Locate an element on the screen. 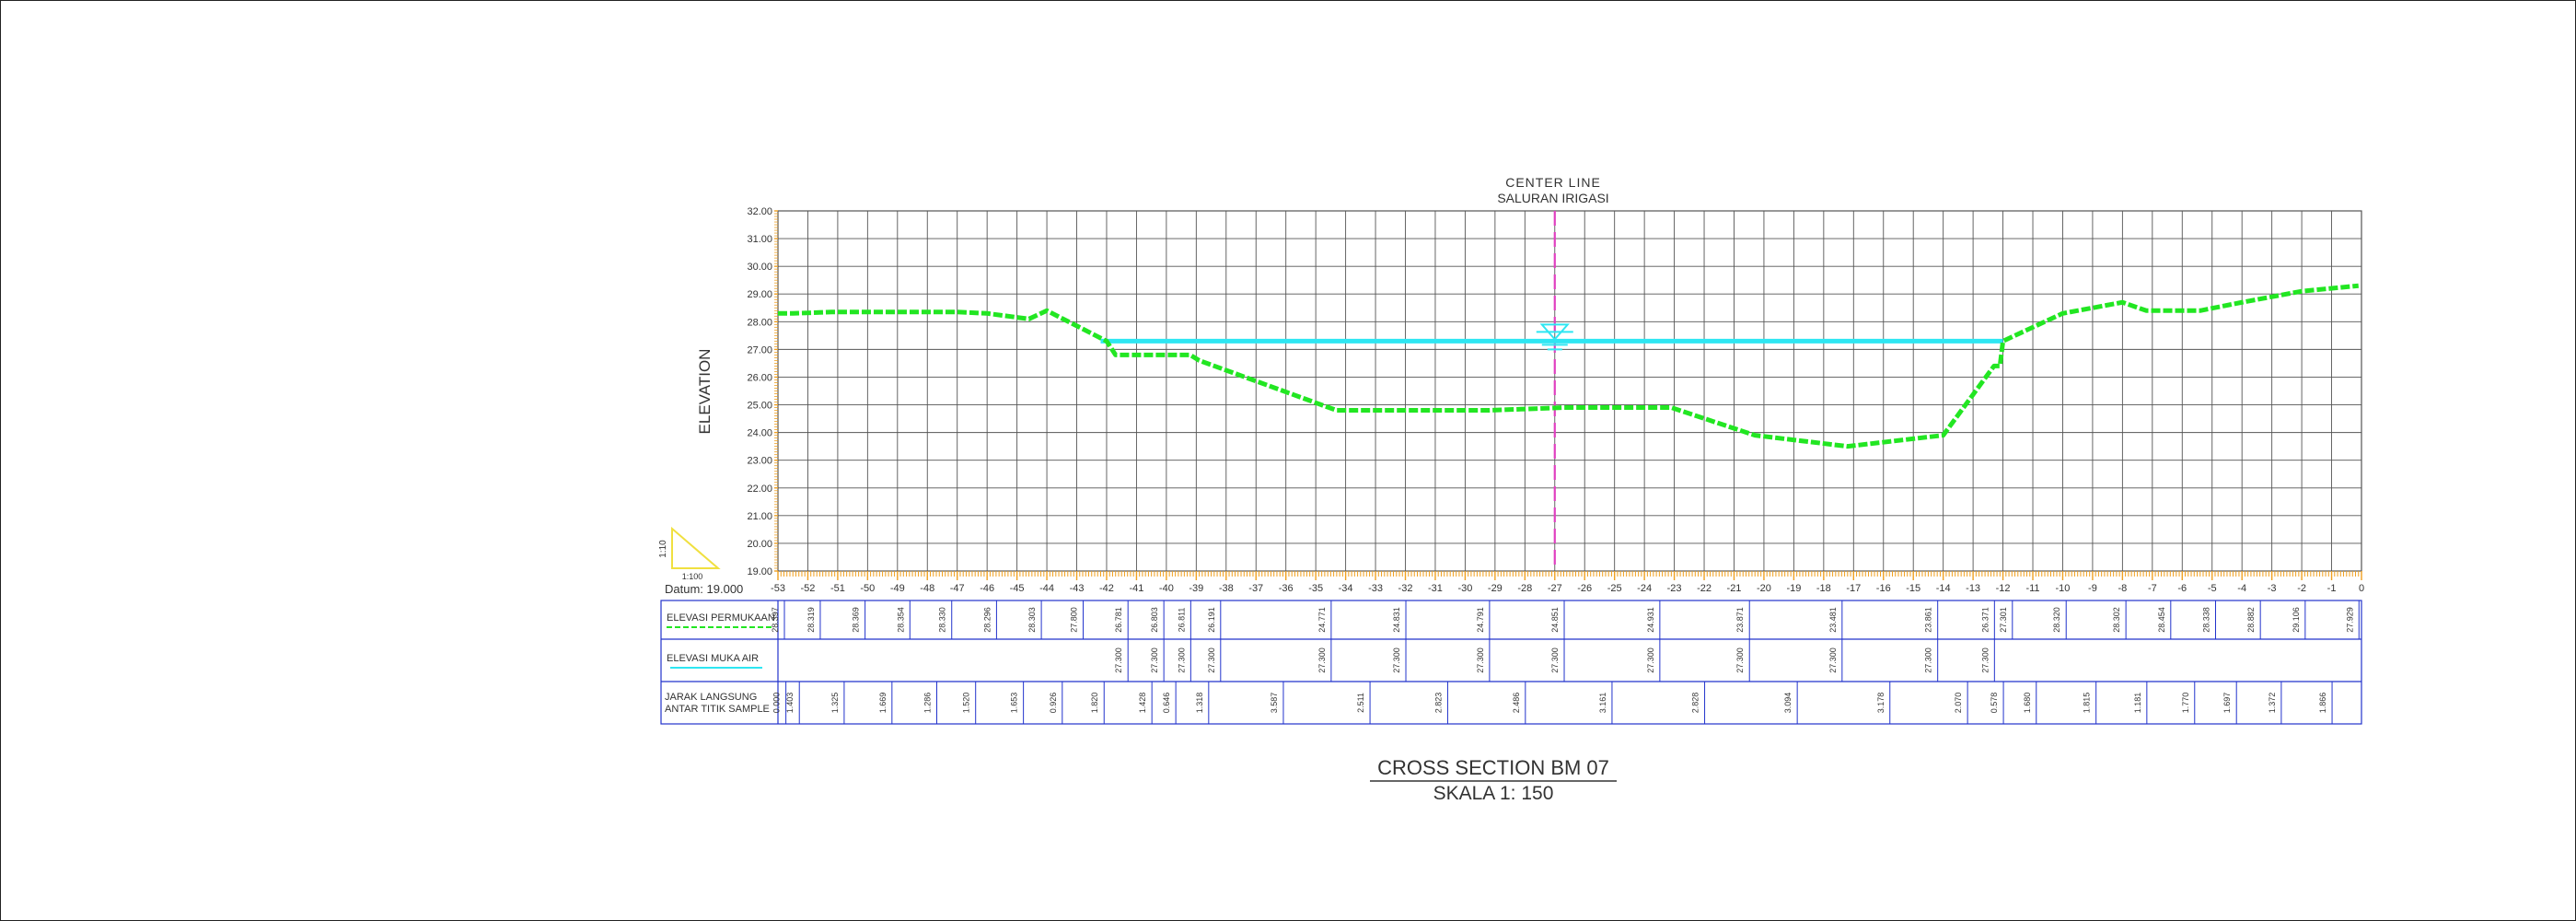 The height and width of the screenshot is (921, 2576). jarak-value: 1.181 is located at coordinates (2137, 703).